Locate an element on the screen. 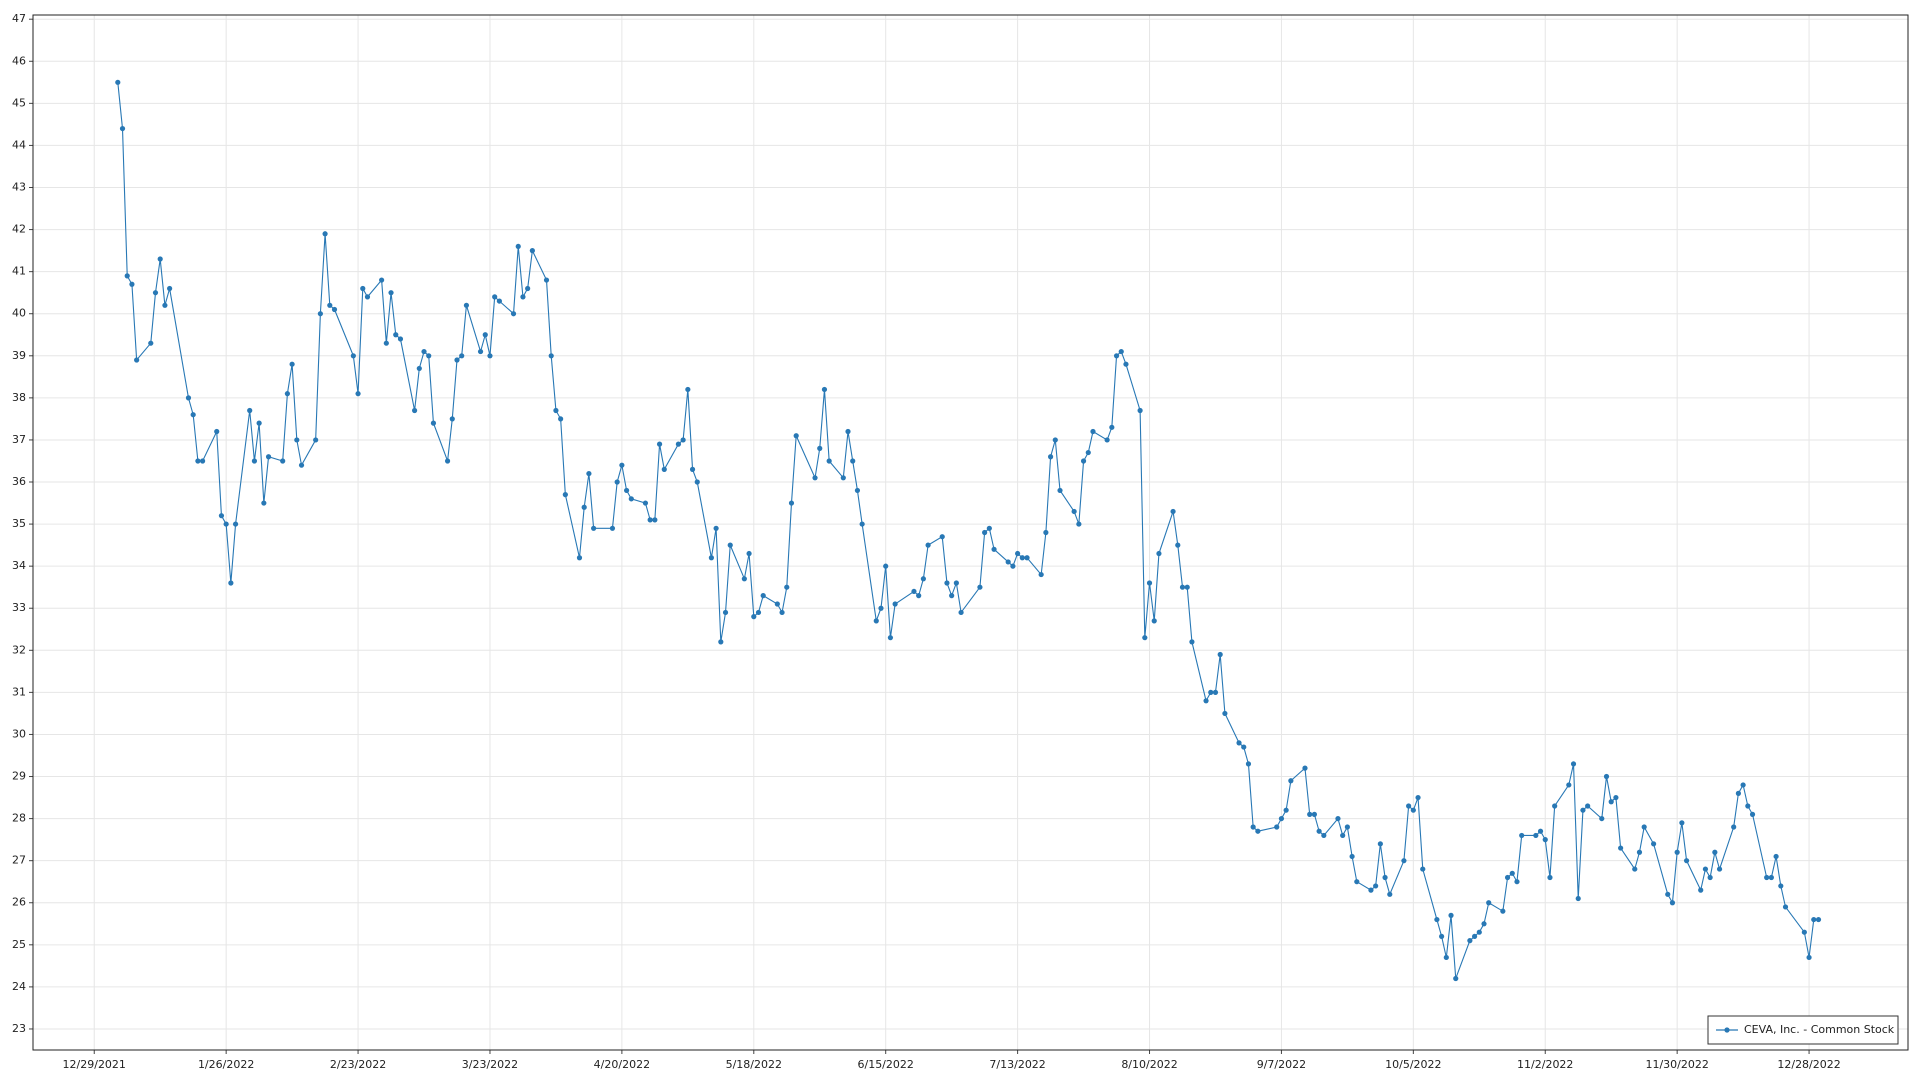 The image size is (1920, 1080). x-tick-label: 12/29/2021 is located at coordinates (94, 1064).